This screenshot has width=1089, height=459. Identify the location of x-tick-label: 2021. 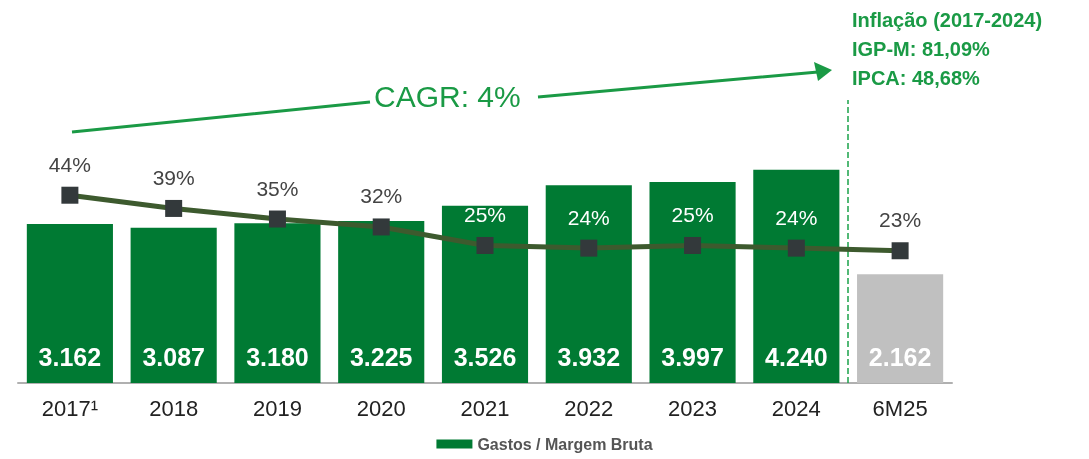
(485, 408).